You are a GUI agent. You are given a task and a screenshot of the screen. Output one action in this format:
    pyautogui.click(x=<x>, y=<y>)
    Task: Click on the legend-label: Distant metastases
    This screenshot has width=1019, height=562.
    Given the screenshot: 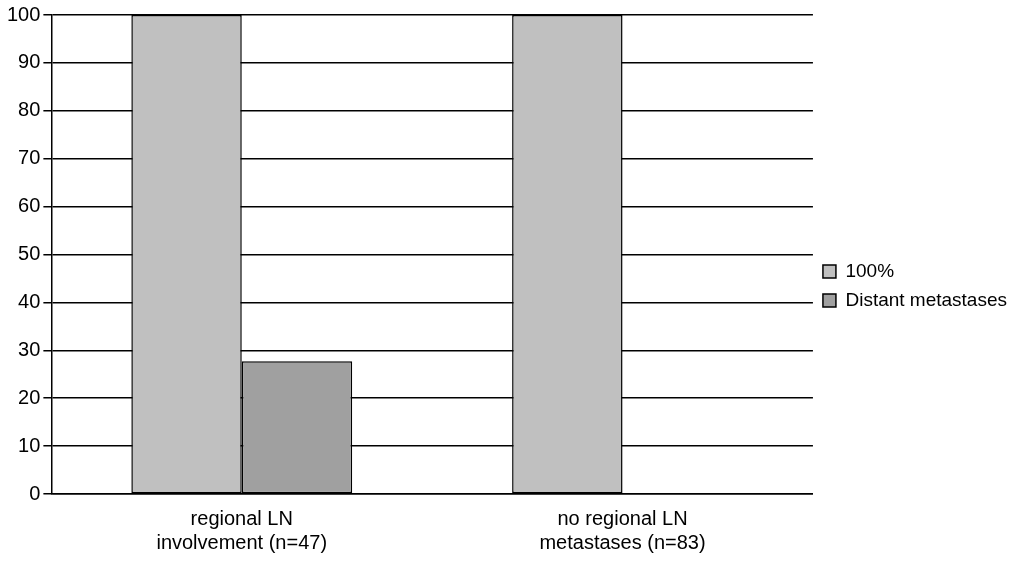 What is the action you would take?
    pyautogui.click(x=926, y=299)
    